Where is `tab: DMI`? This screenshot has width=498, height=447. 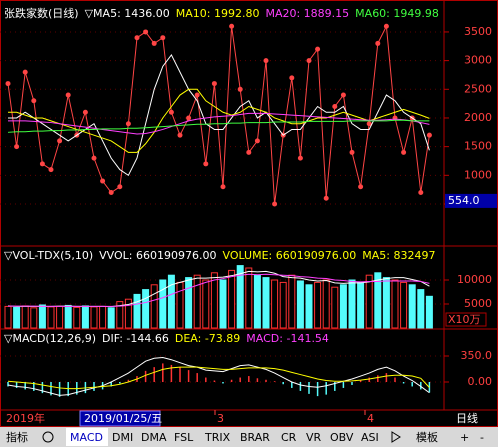 tab: DMI is located at coordinates (122, 437).